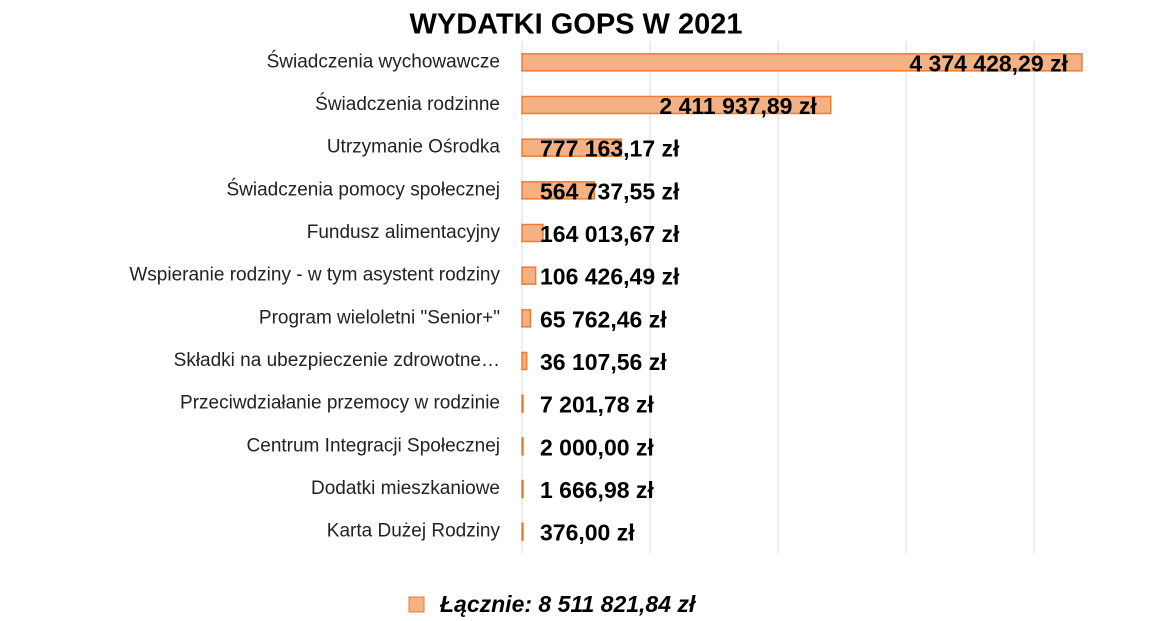 The width and height of the screenshot is (1153, 621). What do you see at coordinates (404, 232) in the screenshot?
I see `y-tick-label: Fundusz alimentacyjny` at bounding box center [404, 232].